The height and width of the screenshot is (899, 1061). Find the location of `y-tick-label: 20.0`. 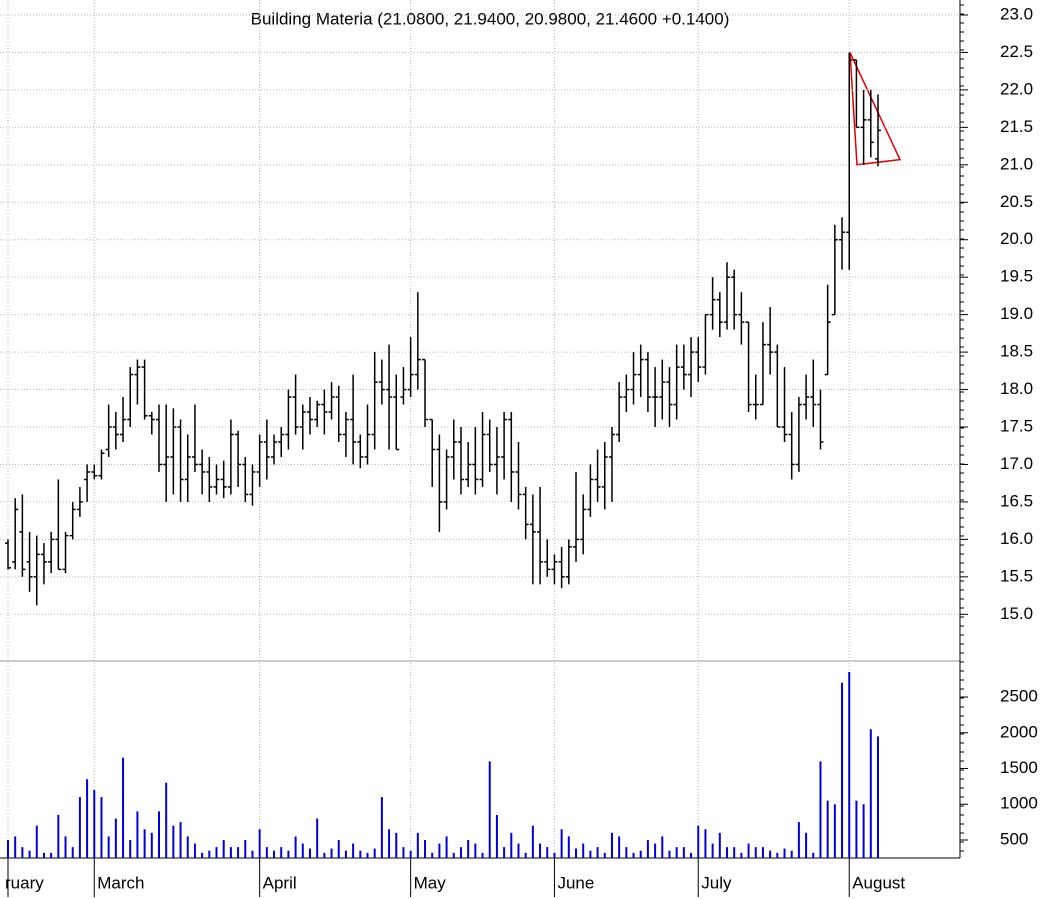

y-tick-label: 20.0 is located at coordinates (1016, 238).